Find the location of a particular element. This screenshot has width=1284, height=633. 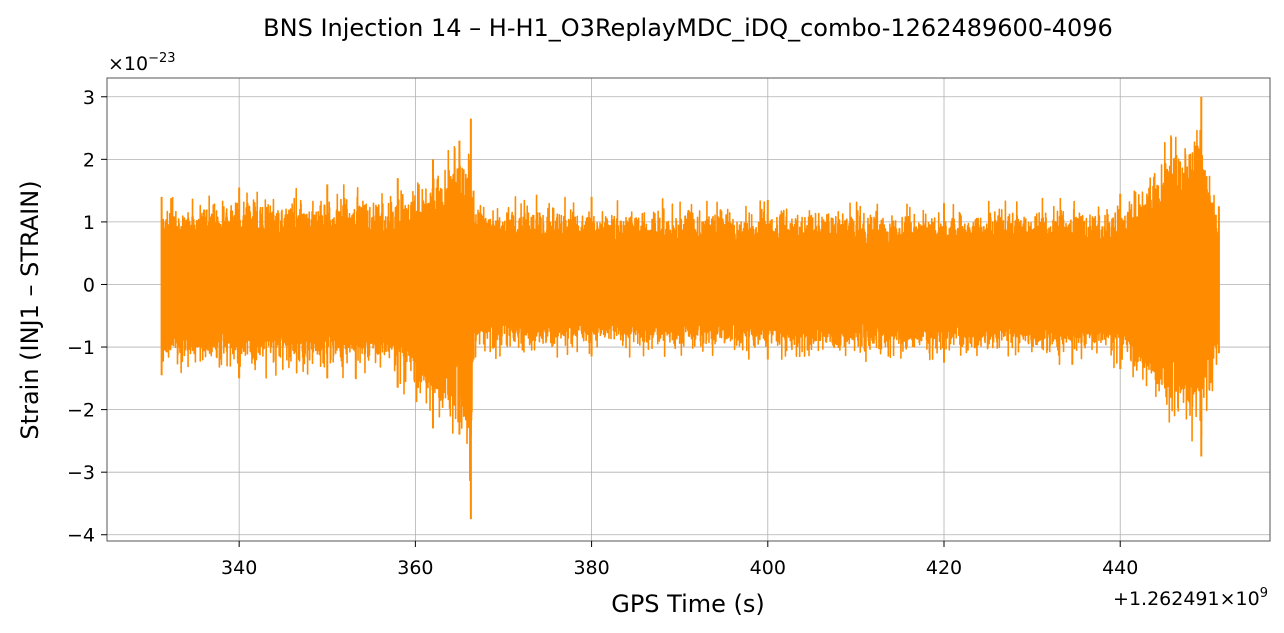

y-tick-label: 0 is located at coordinates (89, 285).